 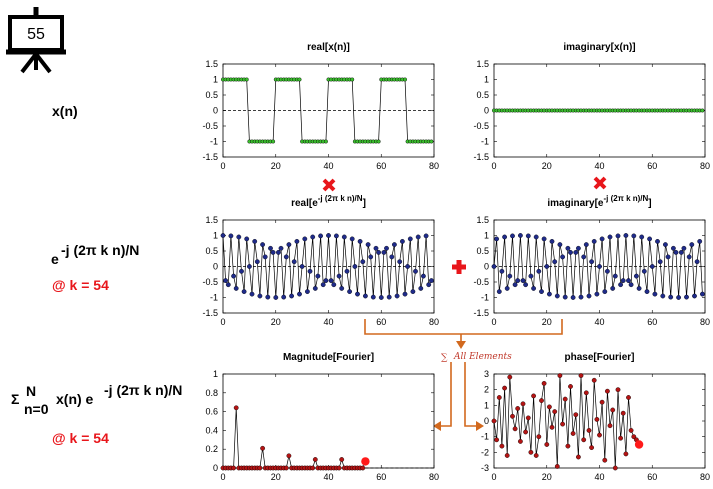 I want to click on xn-label: x(n), so click(x=65, y=111).